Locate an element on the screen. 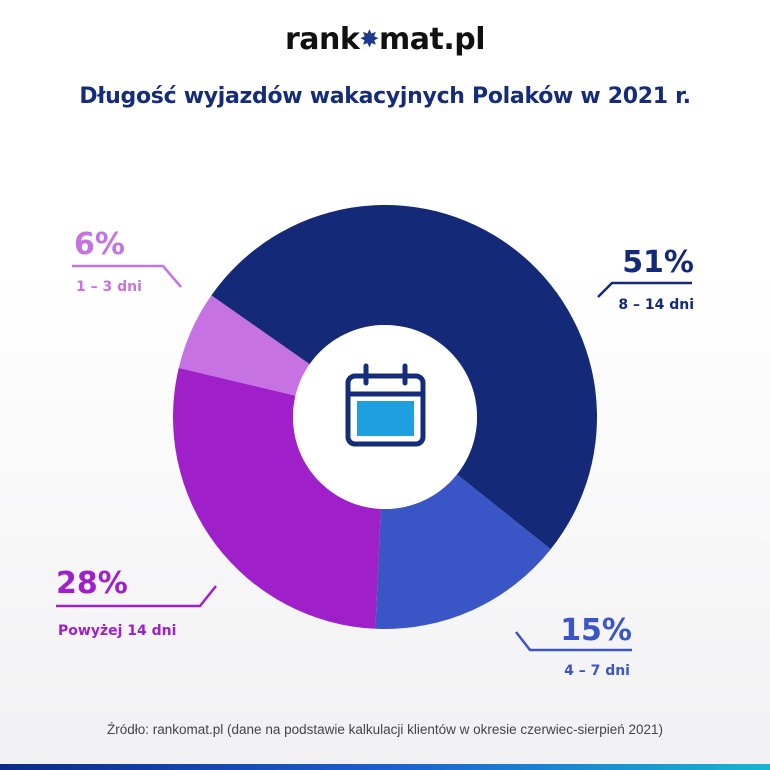 This screenshot has height=770, width=770. slice-cat-label-6: 1 – 3 dni is located at coordinates (109, 287).